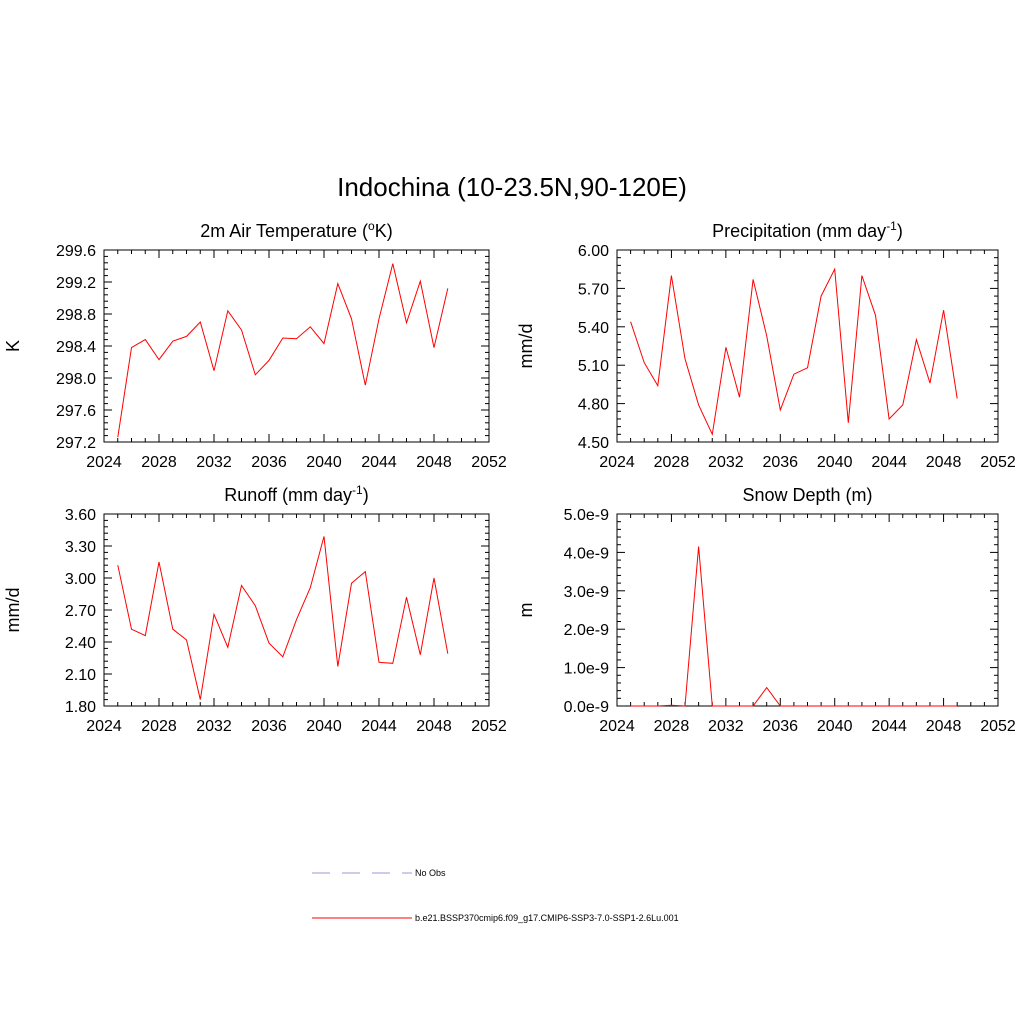 Image resolution: width=1024 pixels, height=1024 pixels. I want to click on y-tick-label: 3.60, so click(80, 515).